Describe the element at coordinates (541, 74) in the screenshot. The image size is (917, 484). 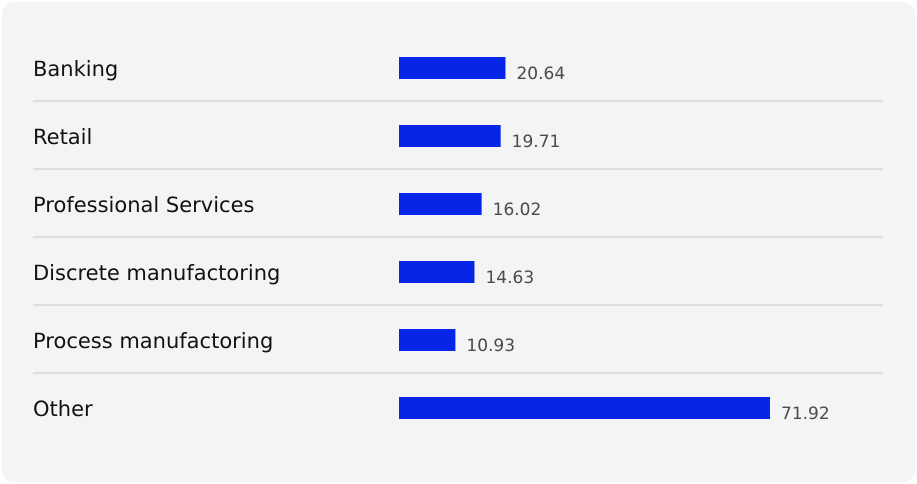
I see `data-label: 20.64` at that location.